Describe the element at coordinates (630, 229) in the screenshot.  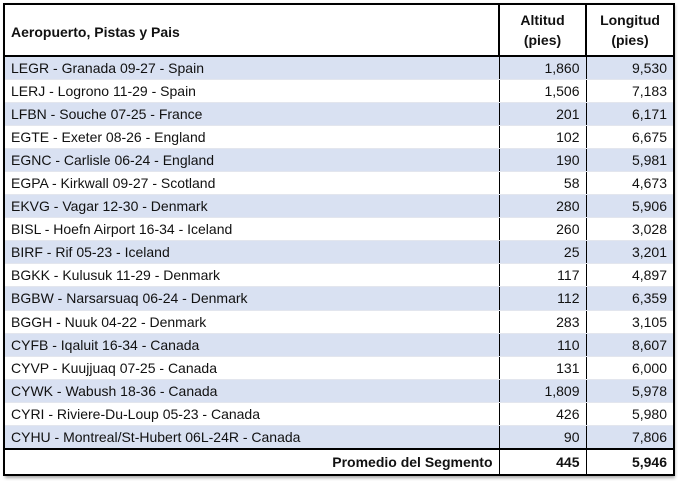
I see `length-cell: 3,028` at that location.